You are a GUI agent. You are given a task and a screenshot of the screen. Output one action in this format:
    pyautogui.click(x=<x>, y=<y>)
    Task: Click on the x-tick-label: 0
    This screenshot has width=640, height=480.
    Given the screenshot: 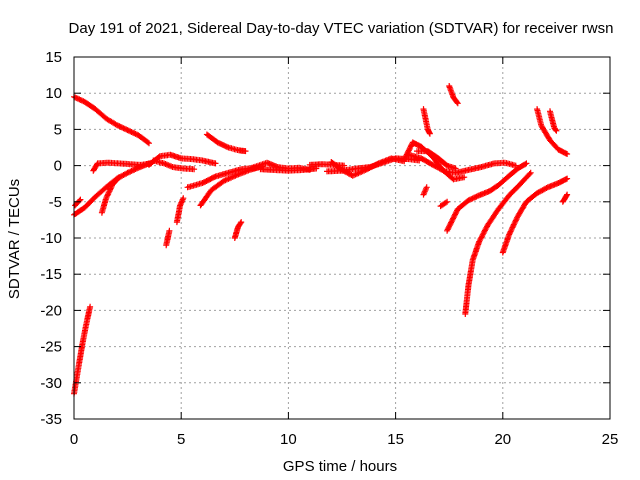 What is the action you would take?
    pyautogui.click(x=74, y=439)
    